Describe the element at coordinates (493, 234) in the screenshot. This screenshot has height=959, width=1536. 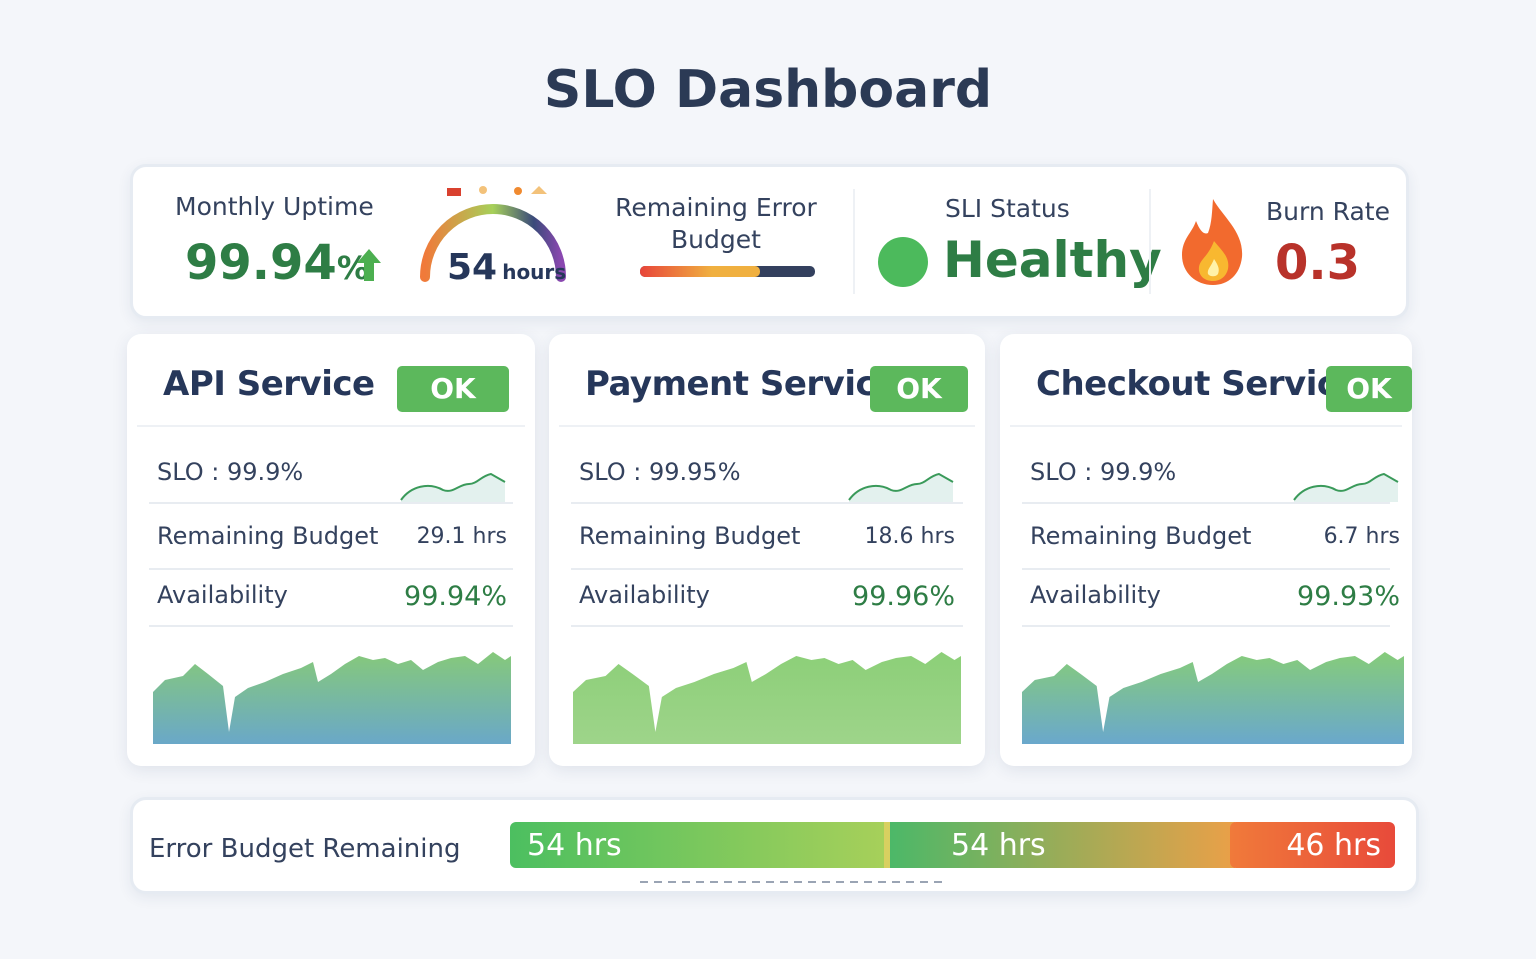
I see `gauge` at that location.